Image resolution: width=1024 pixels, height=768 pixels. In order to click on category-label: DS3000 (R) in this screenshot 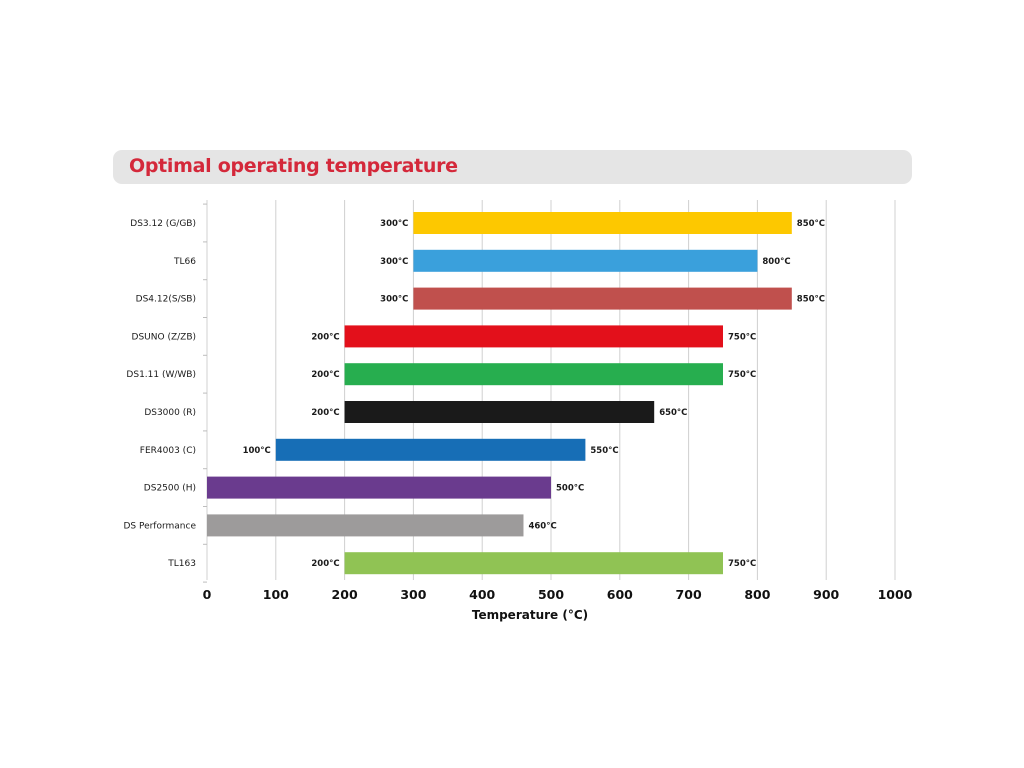, I will do `click(170, 413)`.